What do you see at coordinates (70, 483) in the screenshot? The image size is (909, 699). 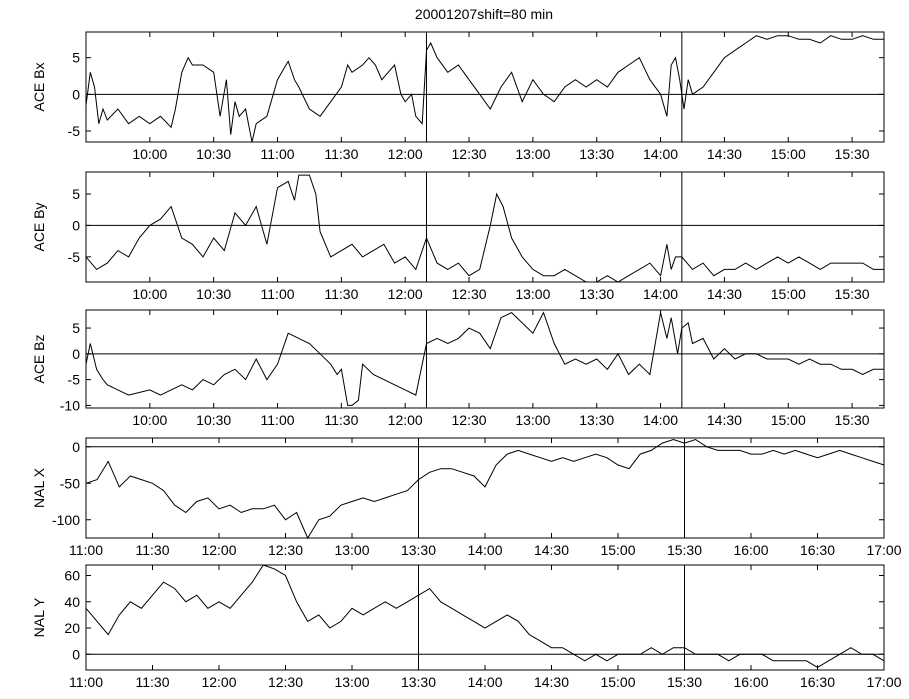 I see `y-tick-label: -50` at bounding box center [70, 483].